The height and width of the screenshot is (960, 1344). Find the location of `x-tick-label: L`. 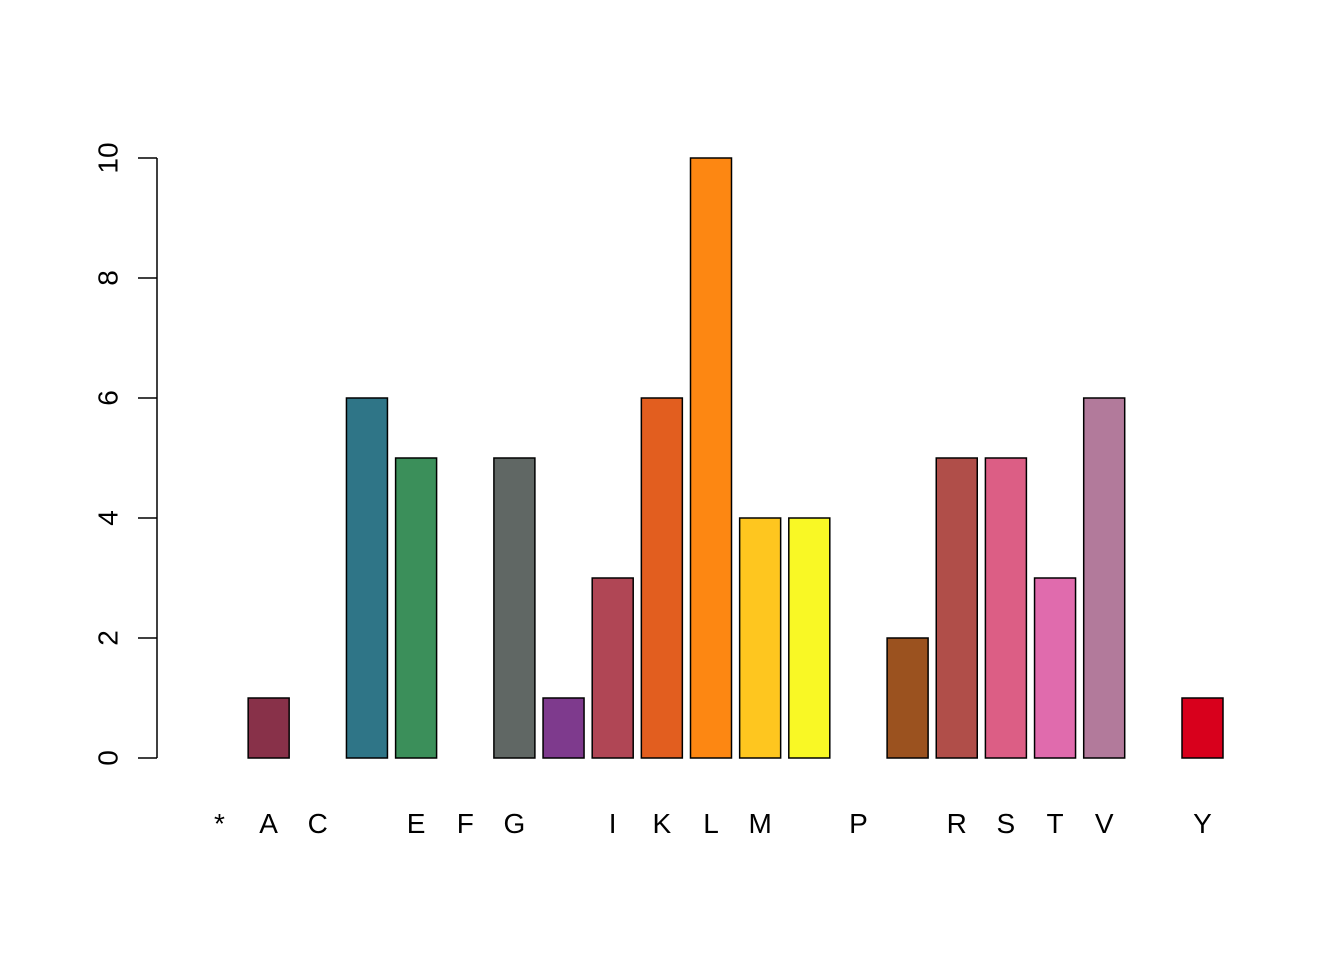

x-tick-label: L is located at coordinates (711, 823).